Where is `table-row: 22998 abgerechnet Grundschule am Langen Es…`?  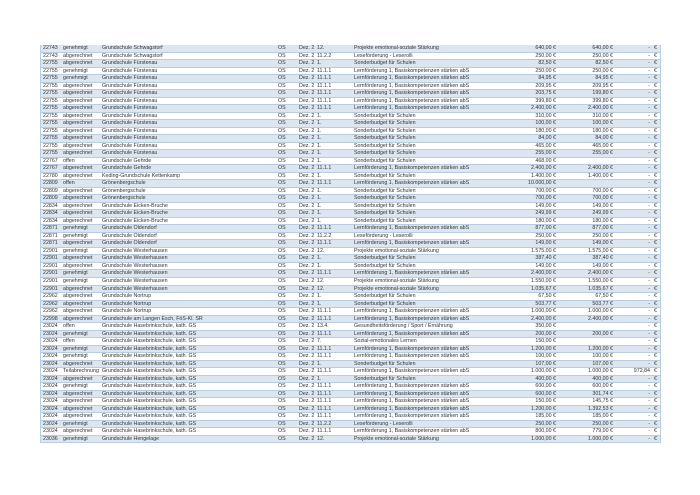 table-row: 22998 abgerechnet Grundschule am Langen Es… is located at coordinates (350, 319).